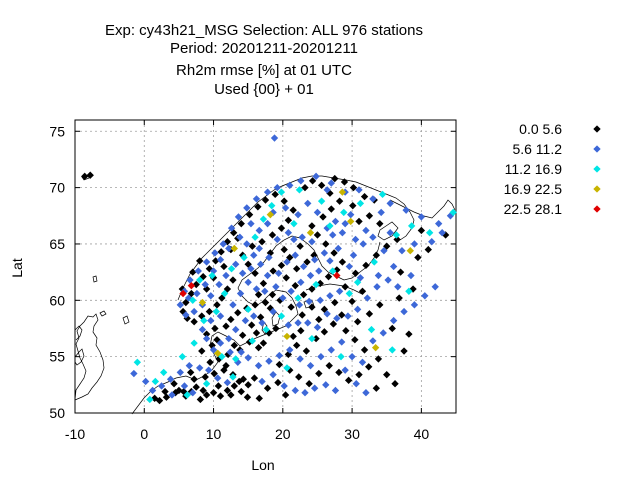  I want to click on coast-ireland, so click(79, 357).